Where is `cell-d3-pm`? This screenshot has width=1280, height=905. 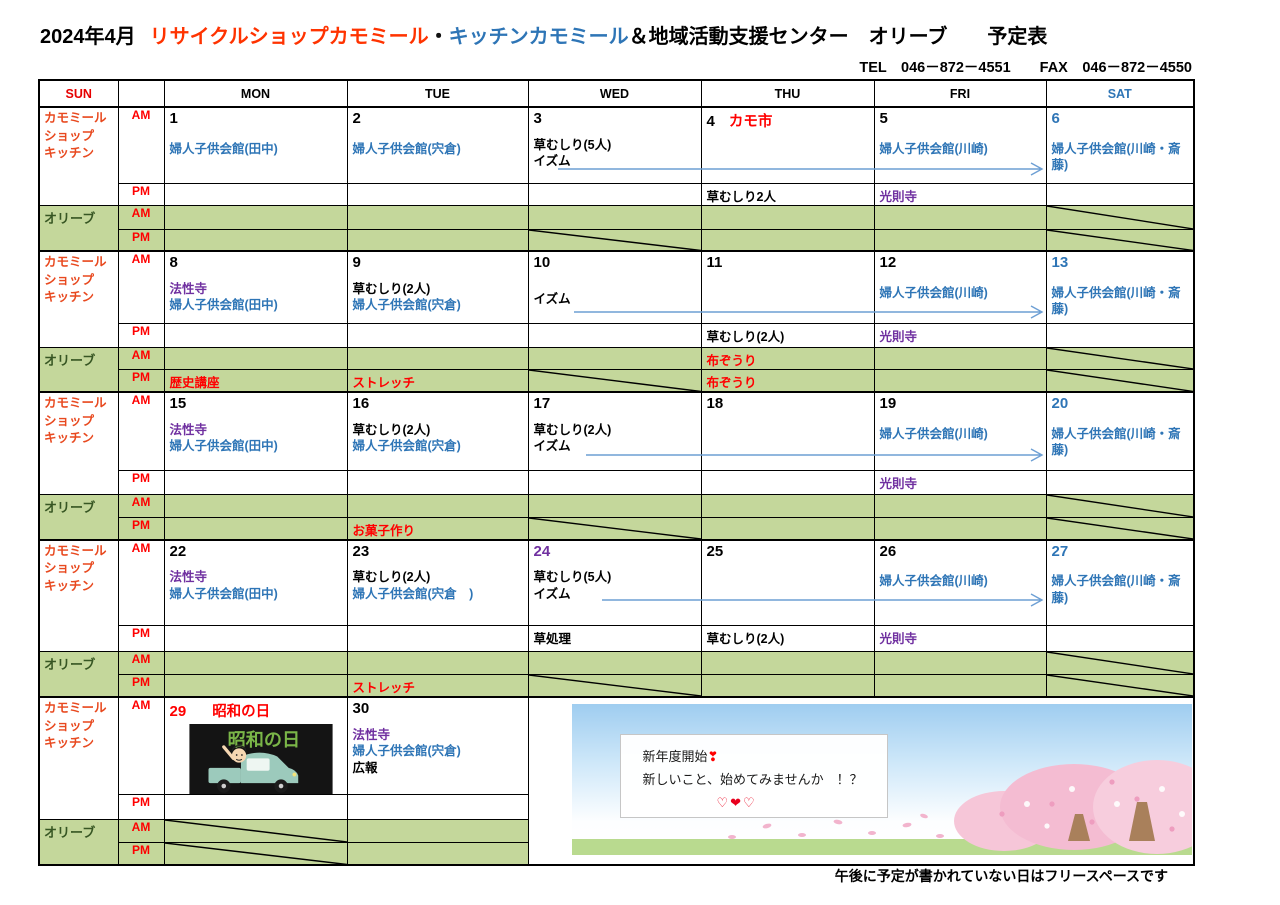 cell-d3-pm is located at coordinates (614, 194).